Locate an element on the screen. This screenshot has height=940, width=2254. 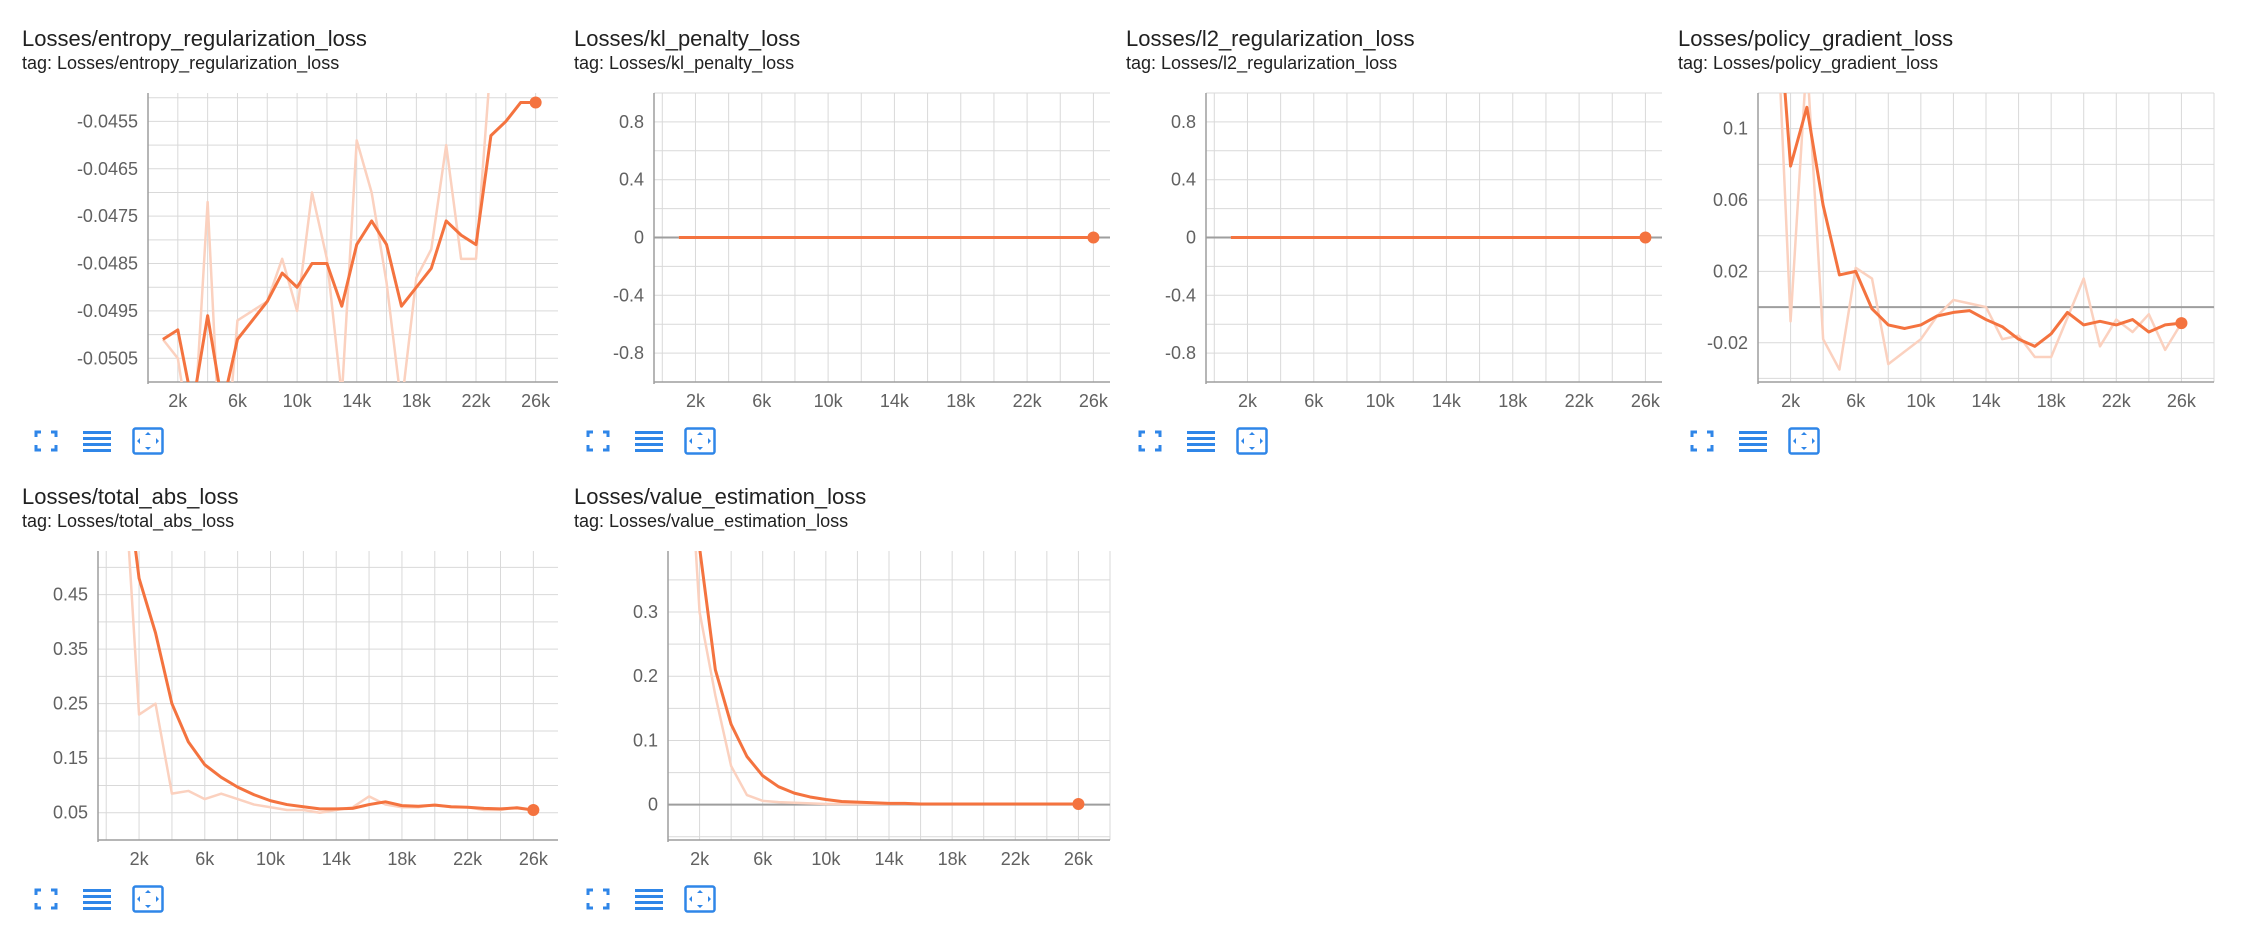
chart-plot: 2k 6k 10k 14k 18k 22k 26k 0.05 0.15 0.25 0.35 0.45 is located at coordinates (280, 668).